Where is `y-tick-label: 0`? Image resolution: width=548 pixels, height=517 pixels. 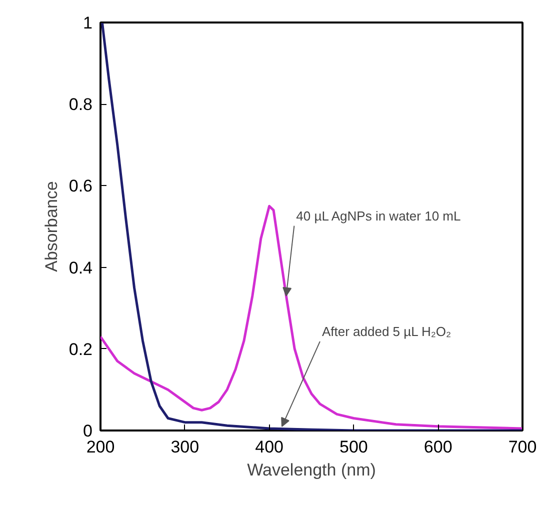
y-tick-label: 0 is located at coordinates (88, 431).